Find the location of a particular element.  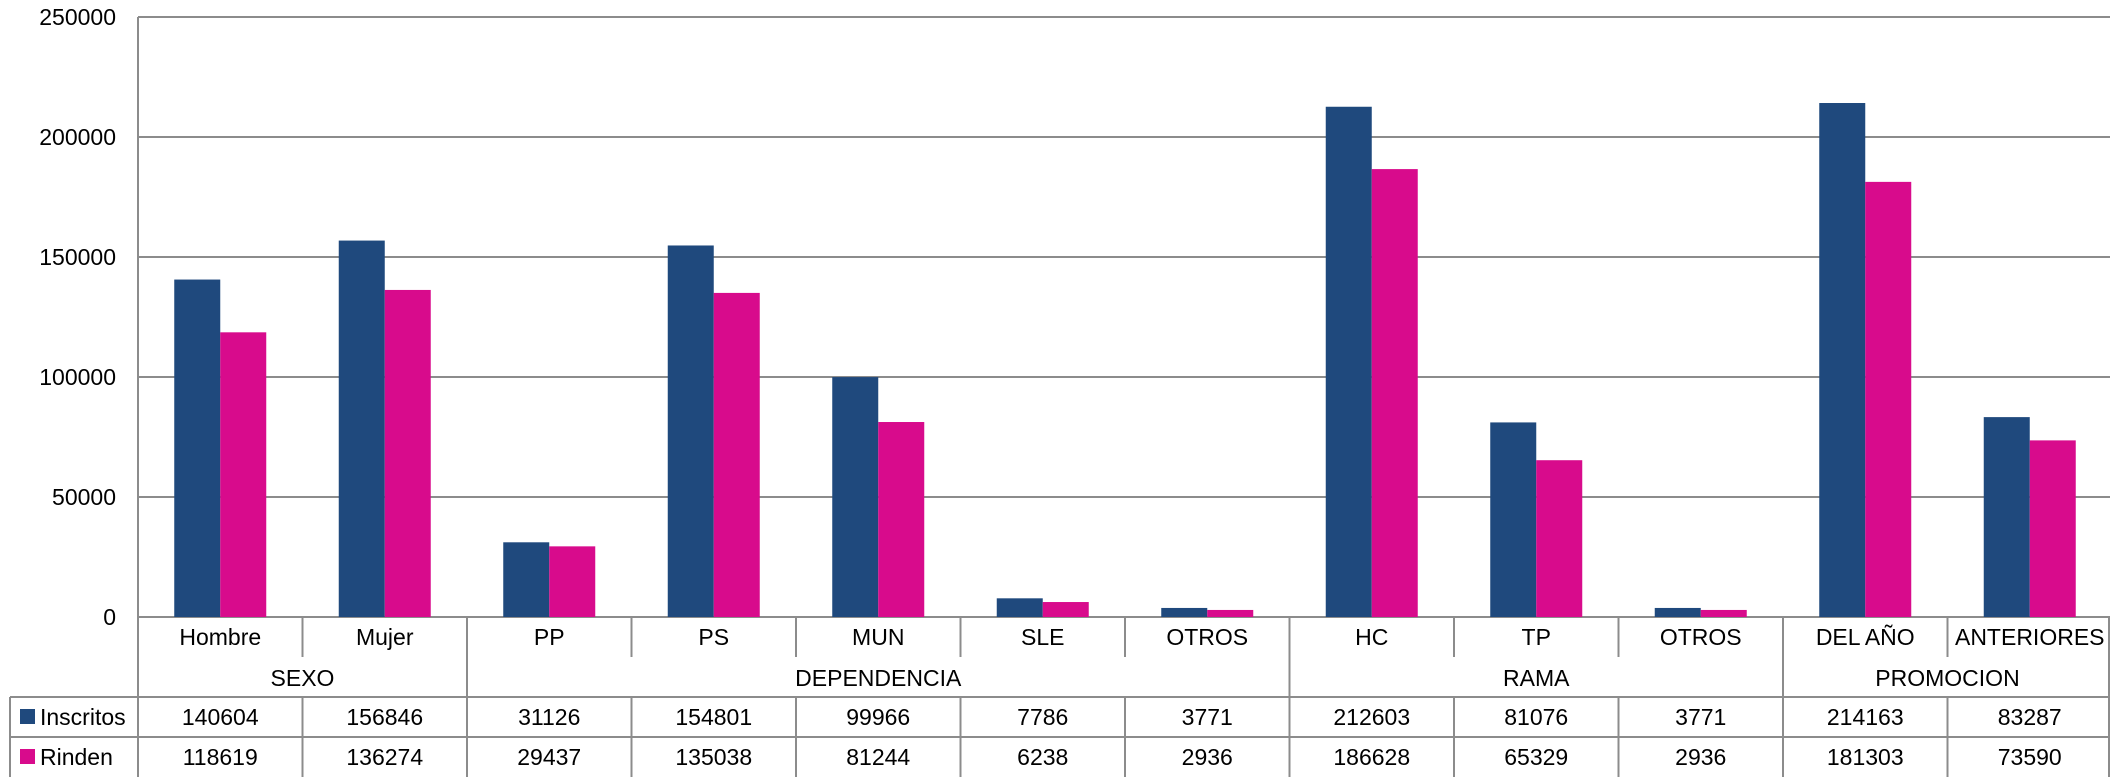

table-value: 6238 is located at coordinates (1042, 757).